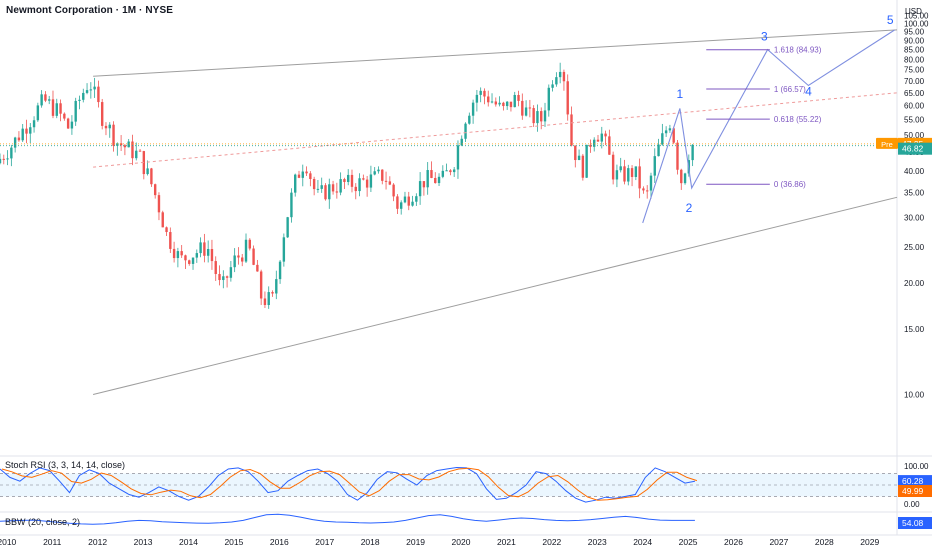 The image size is (932, 550). What do you see at coordinates (43, 522) in the screenshot?
I see `bbw-label: BBW (20, close, 2)` at bounding box center [43, 522].